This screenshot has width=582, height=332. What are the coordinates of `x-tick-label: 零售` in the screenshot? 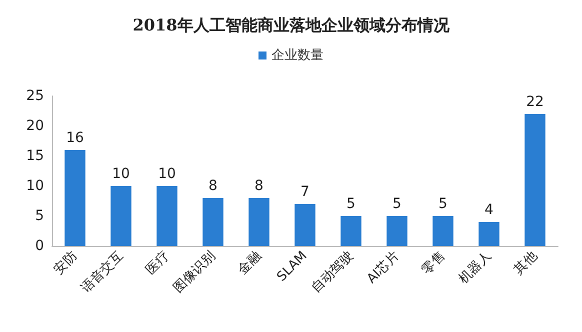 It's located at (433, 263).